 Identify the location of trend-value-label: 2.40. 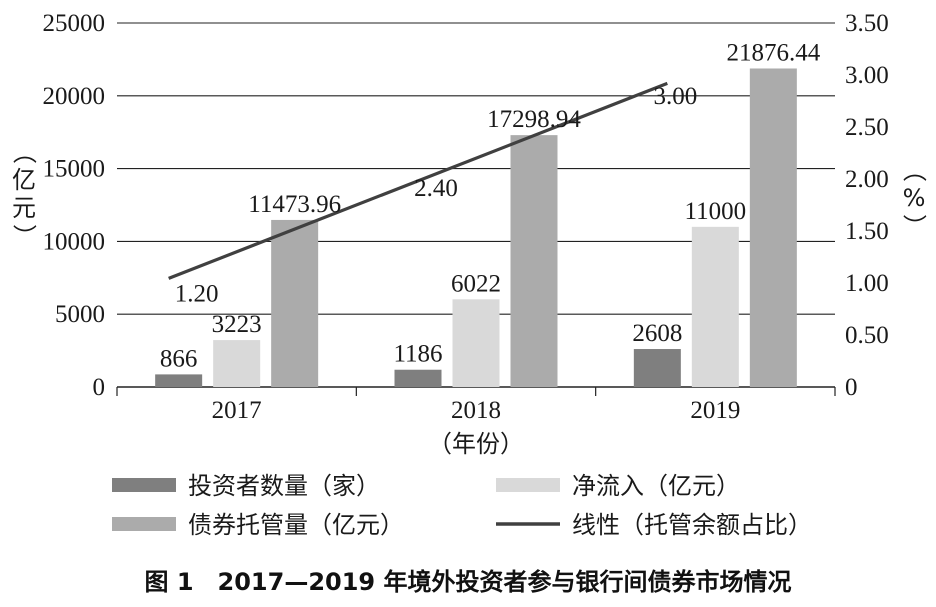
(436, 188).